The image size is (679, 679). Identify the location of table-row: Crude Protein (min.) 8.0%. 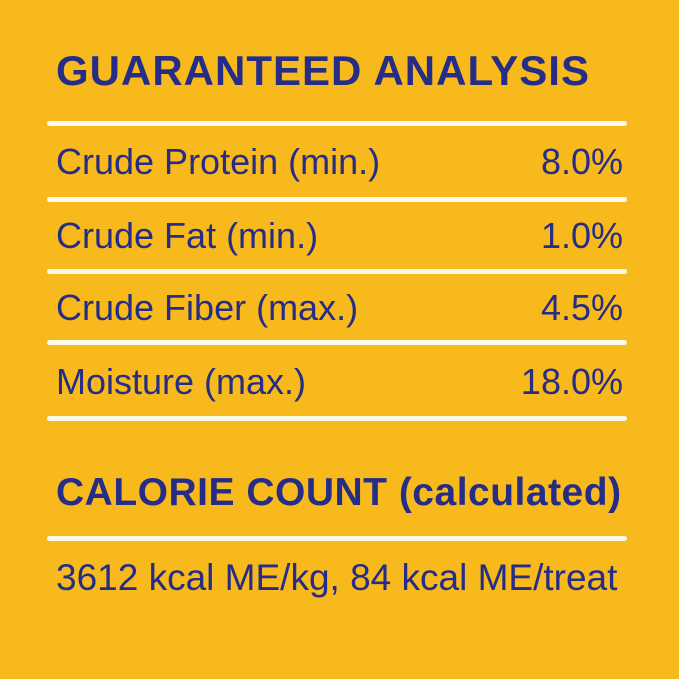
(339, 162).